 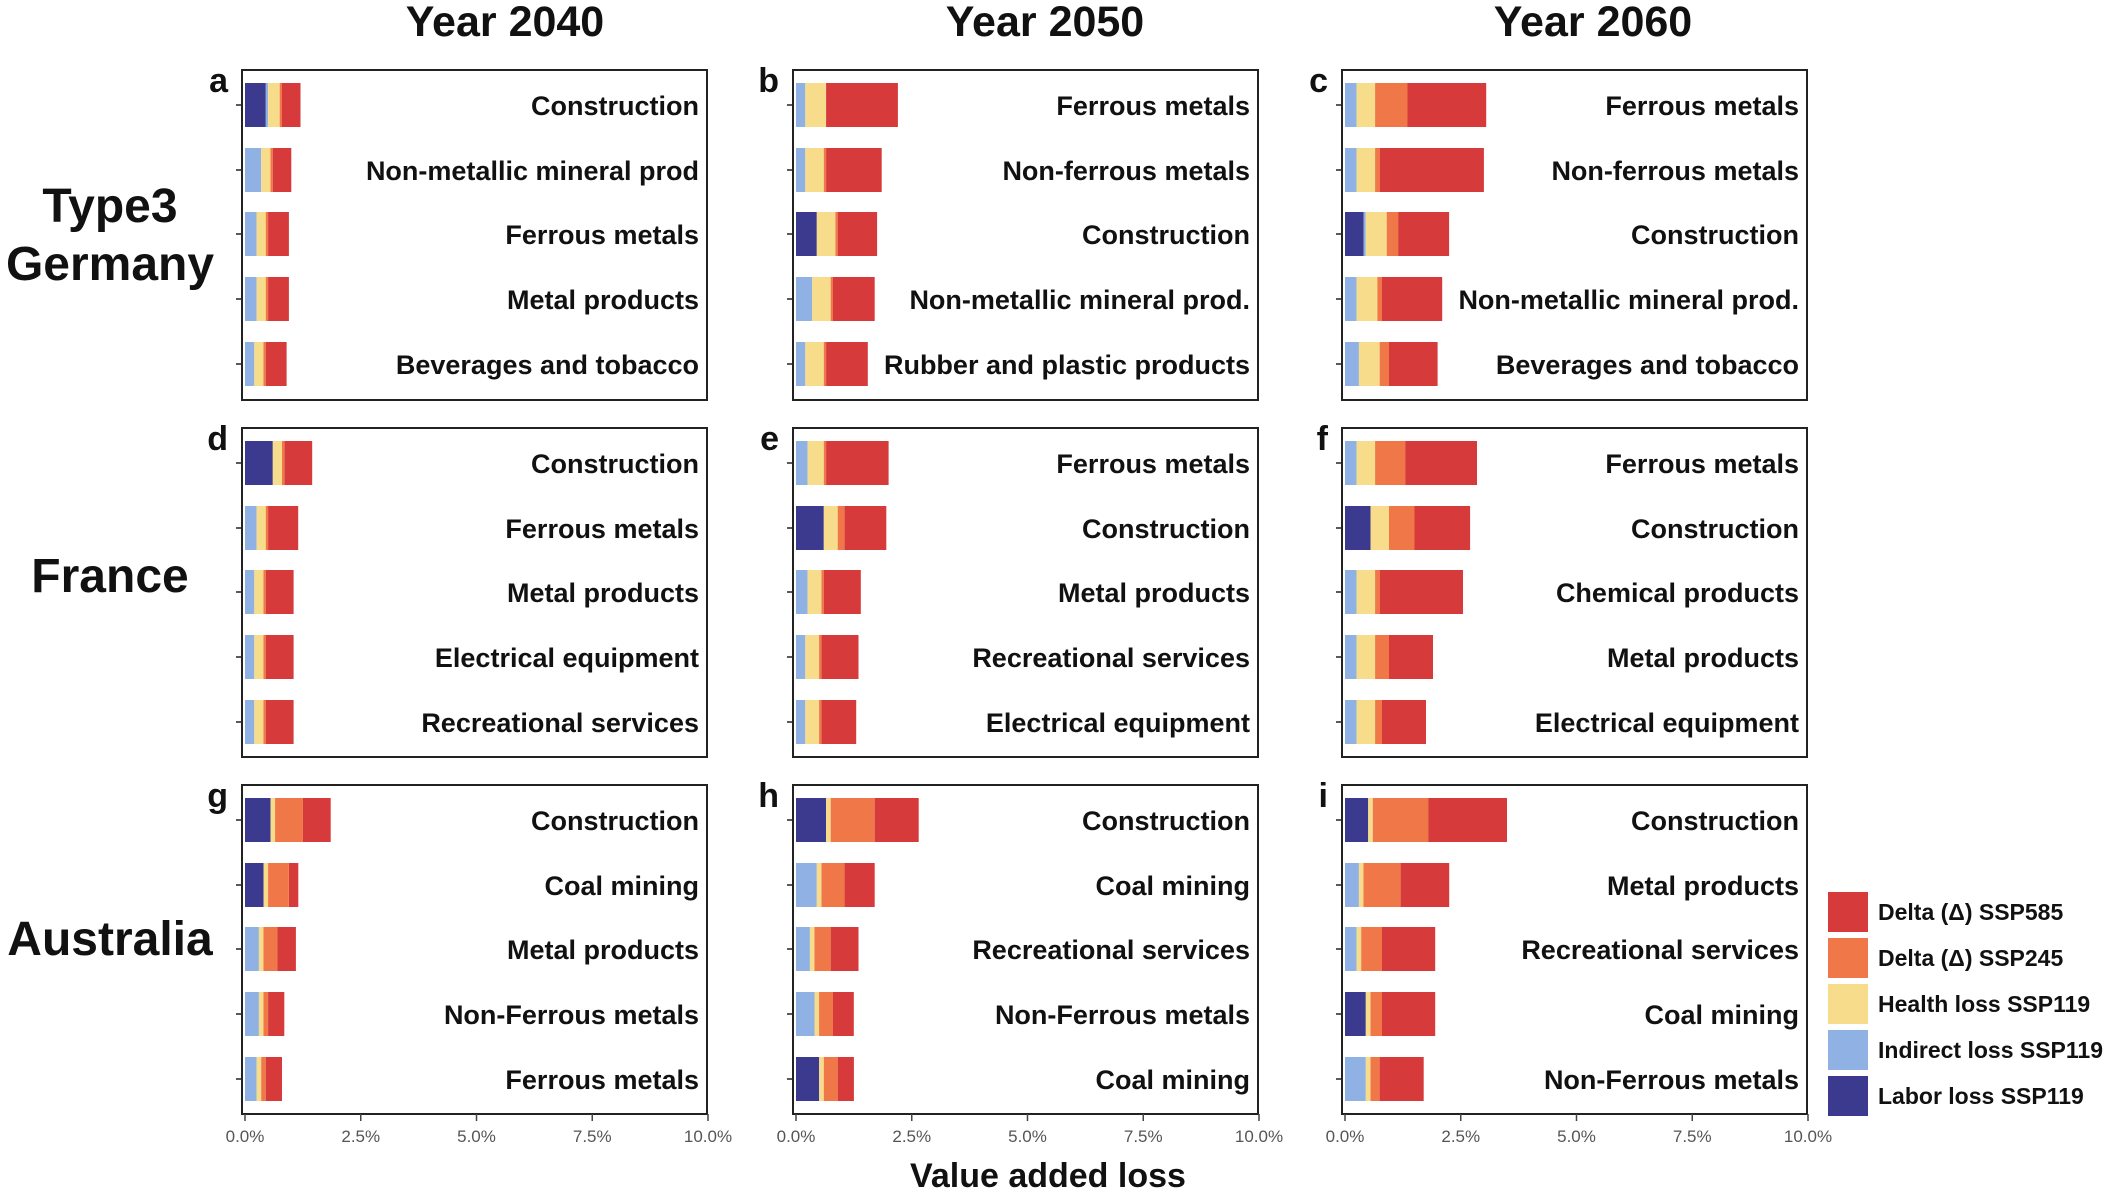 I want to click on legend-item-health: Health loss SSP119, so click(x=1959, y=1004).